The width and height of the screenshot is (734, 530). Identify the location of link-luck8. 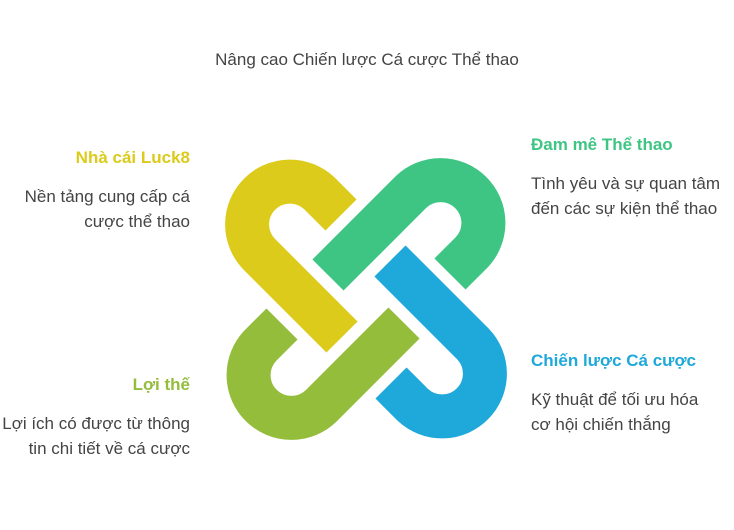
(291, 256).